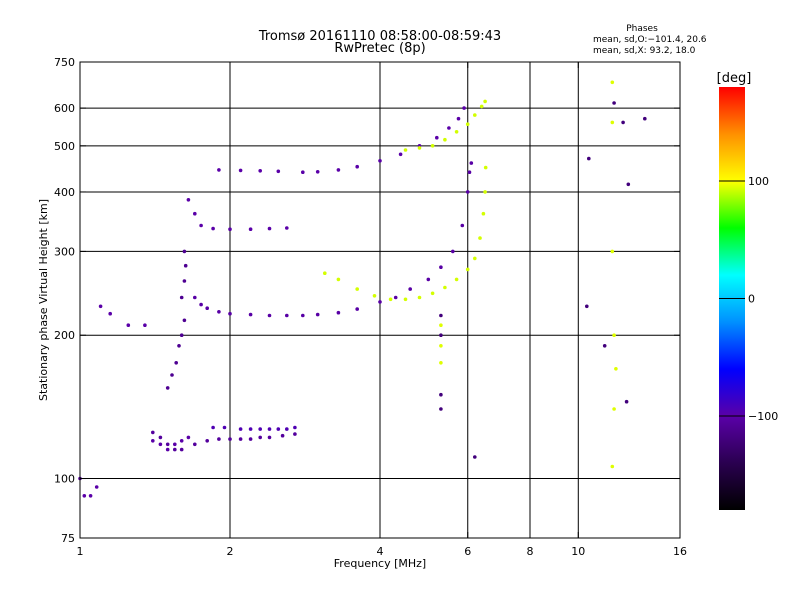 This screenshot has height=600, width=800. Describe the element at coordinates (80, 551) in the screenshot. I see `x-tick-label: 1` at that location.